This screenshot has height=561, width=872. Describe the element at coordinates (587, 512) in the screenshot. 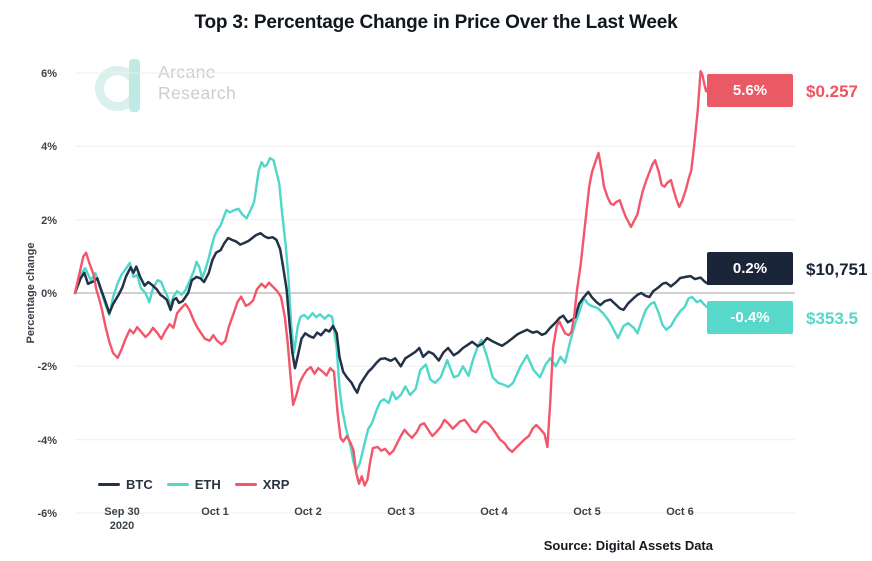

I see `x-tick-label: Oct 5` at that location.